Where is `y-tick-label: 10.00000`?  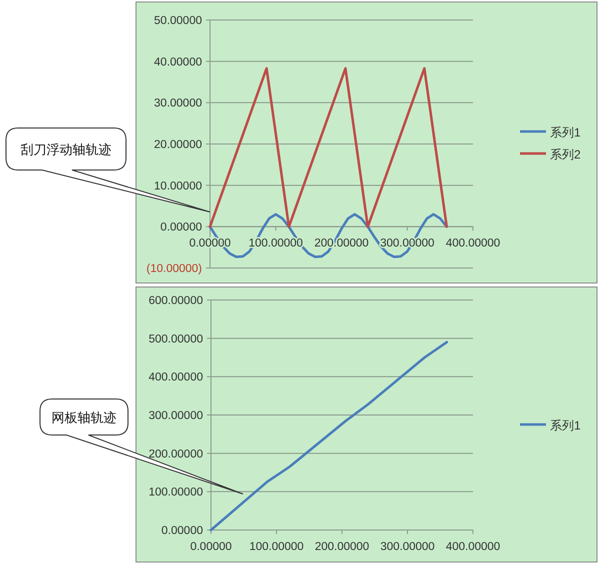
y-tick-label: 10.00000 is located at coordinates (178, 186).